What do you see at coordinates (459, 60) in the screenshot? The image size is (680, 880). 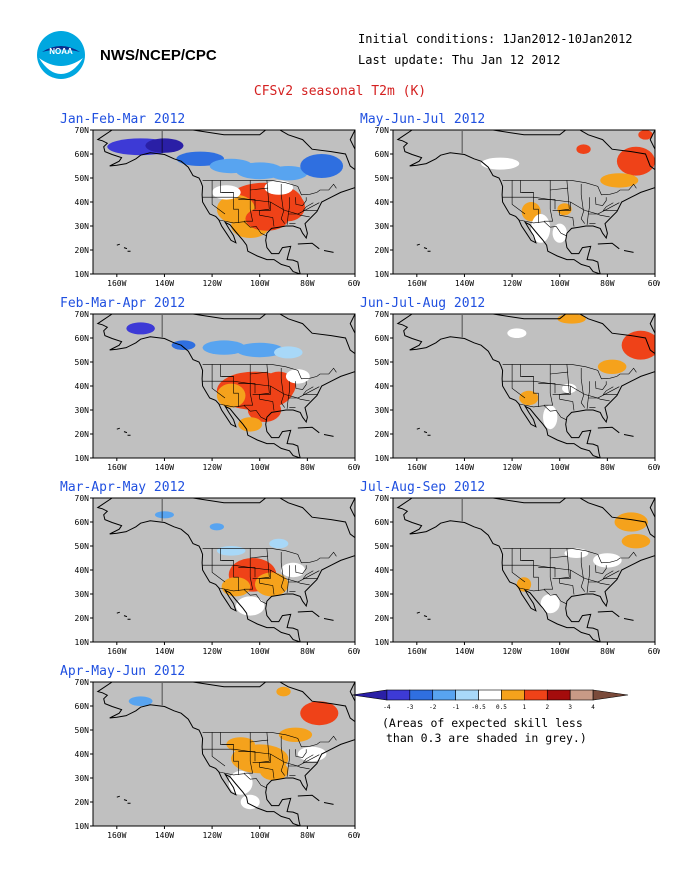 I see `last-update: Last update: Thu Jan 12 2012` at bounding box center [459, 60].